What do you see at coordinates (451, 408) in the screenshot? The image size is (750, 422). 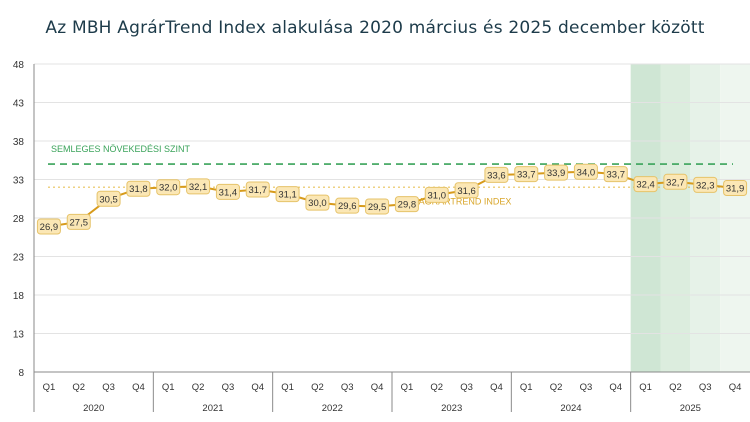 I see `year-label: 2023` at bounding box center [451, 408].